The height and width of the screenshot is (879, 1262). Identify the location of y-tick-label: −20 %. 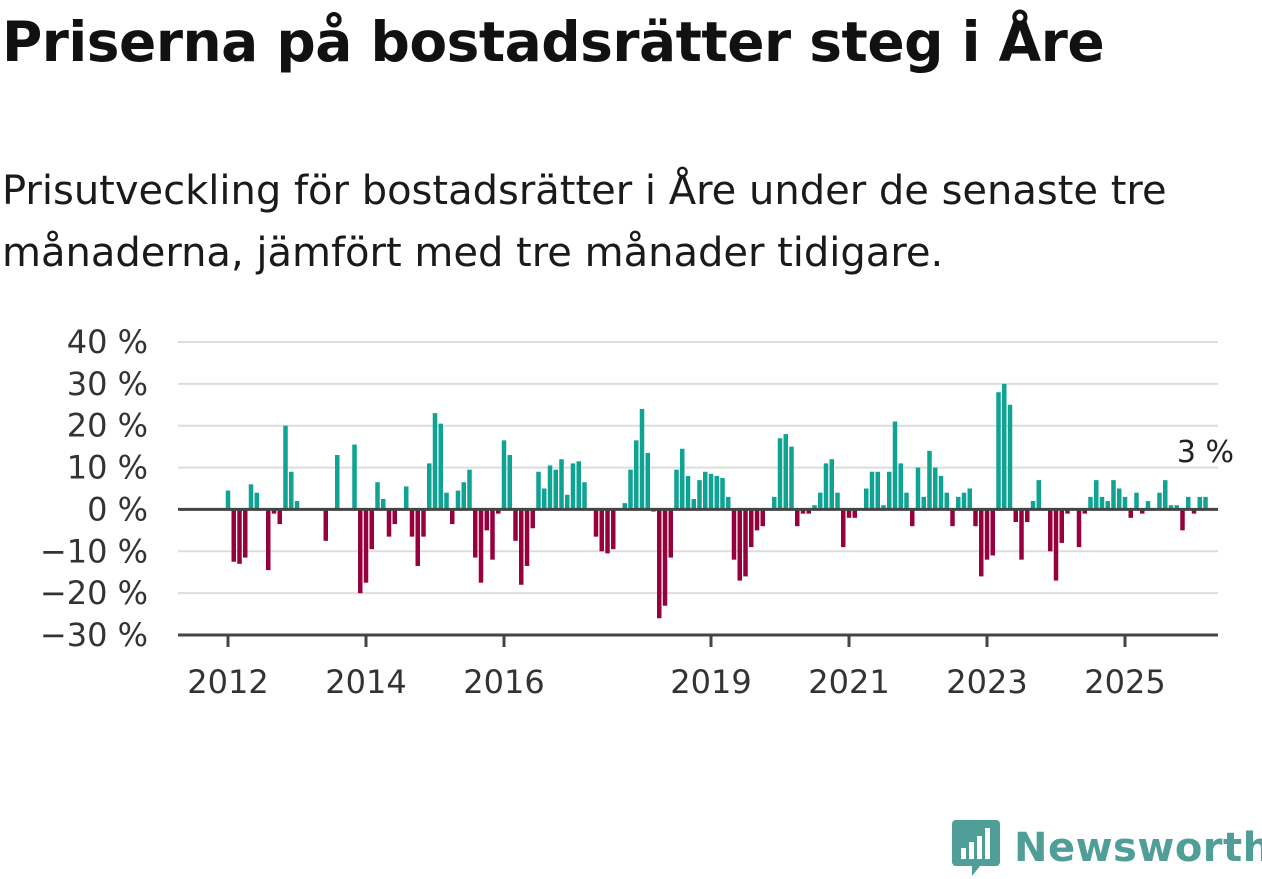
(94, 593).